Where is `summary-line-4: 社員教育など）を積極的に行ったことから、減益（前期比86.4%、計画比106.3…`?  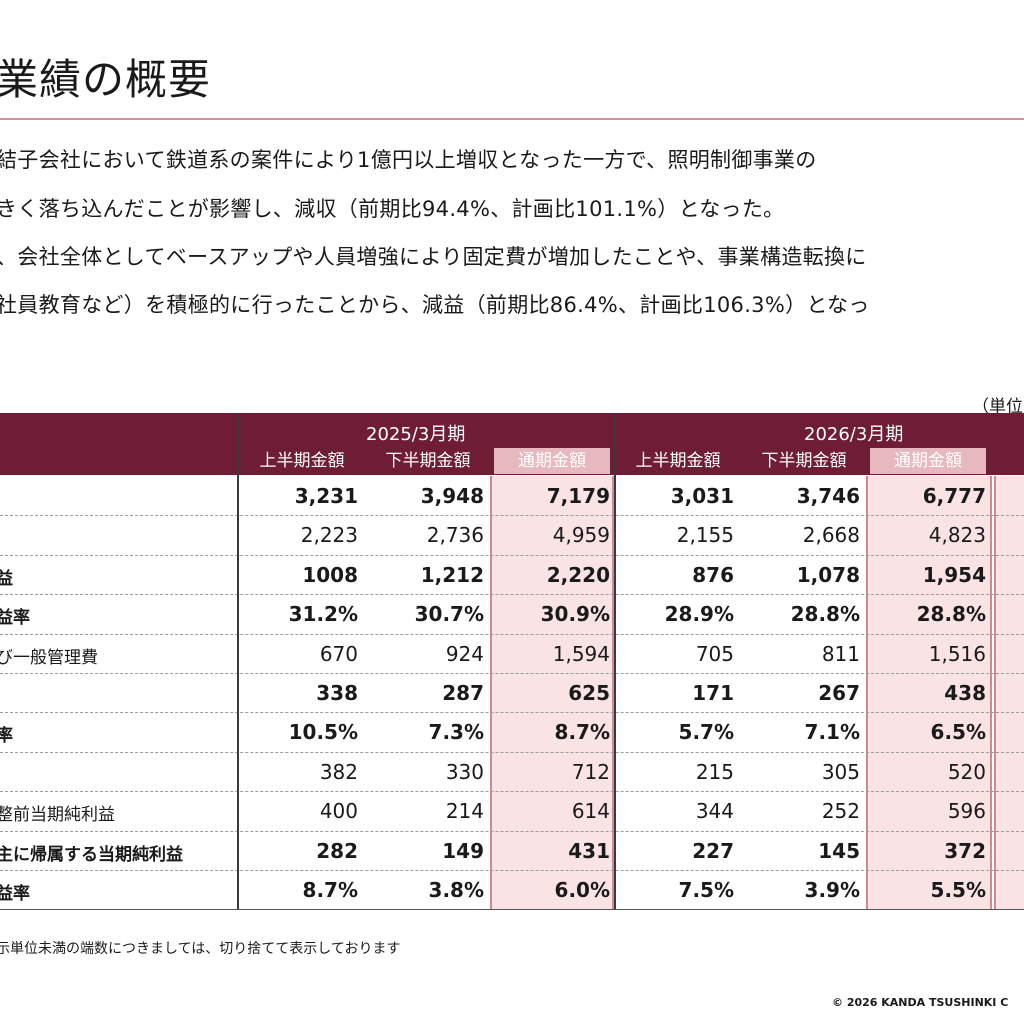
summary-line-4: 社員教育など）を積極的に行ったことから、減益（前期比86.4%、計画比106.3… is located at coordinates (435, 305).